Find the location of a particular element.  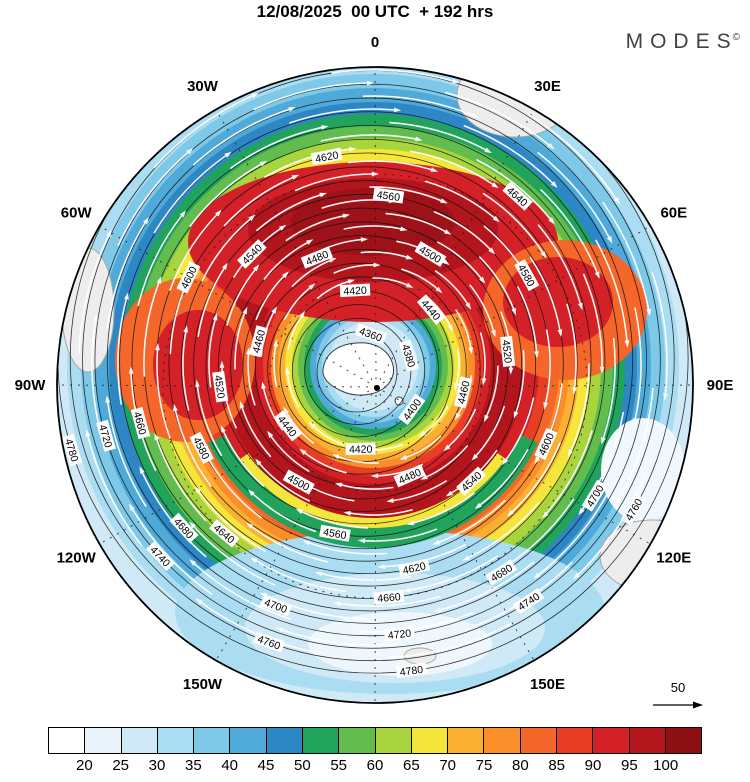

chart-title: 12/08/2025 00 UTC + 192 hrs is located at coordinates (375, 11).